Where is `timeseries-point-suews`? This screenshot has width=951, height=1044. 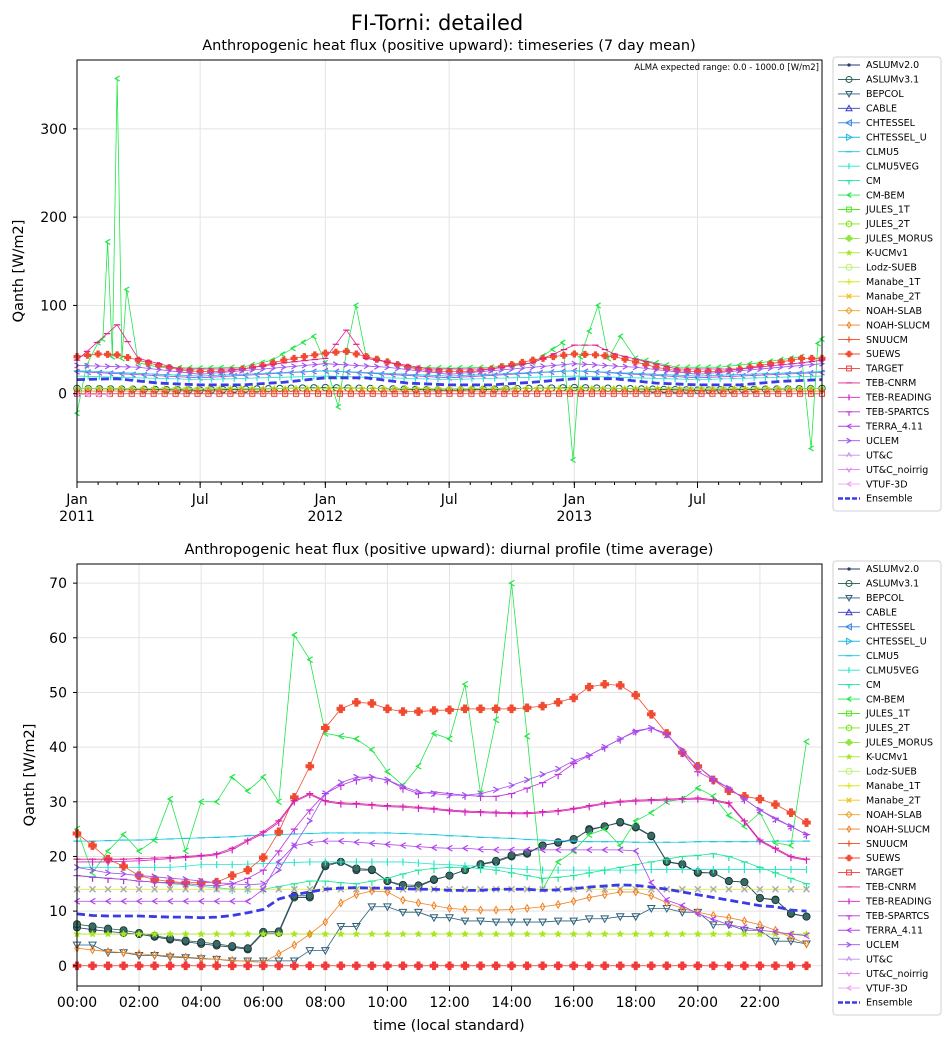 timeseries-point-suews is located at coordinates (273, 363).